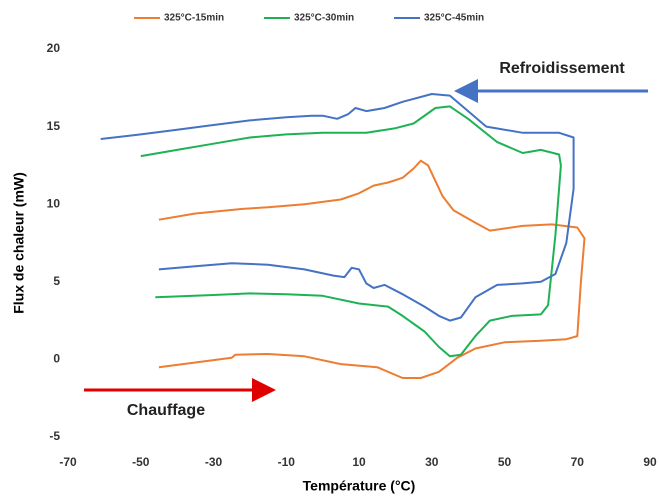  I want to click on legend-label: 325°C-15min, so click(194, 18).